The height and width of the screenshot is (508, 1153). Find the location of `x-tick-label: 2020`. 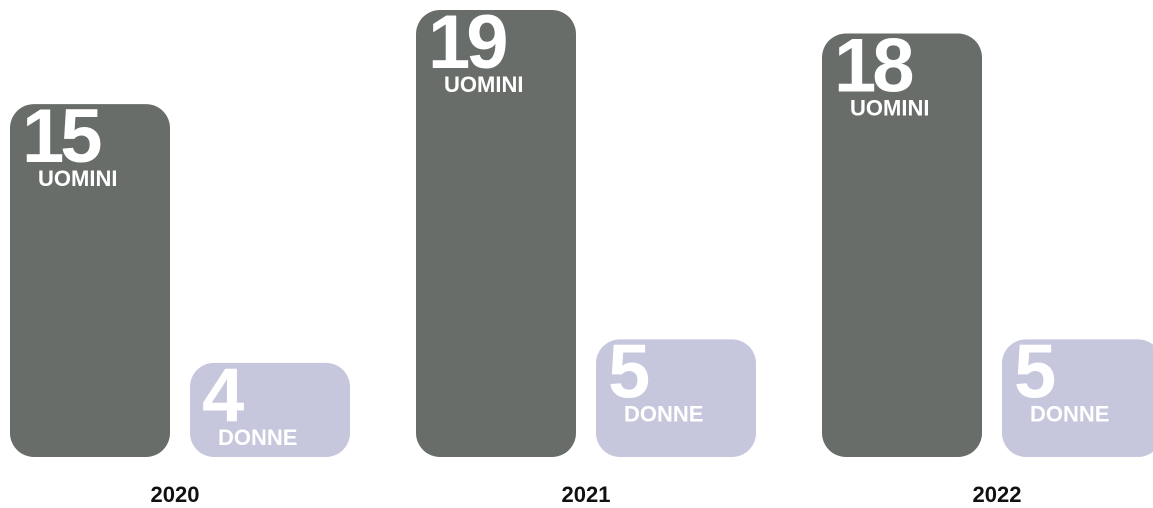

x-tick-label: 2020 is located at coordinates (175, 494).